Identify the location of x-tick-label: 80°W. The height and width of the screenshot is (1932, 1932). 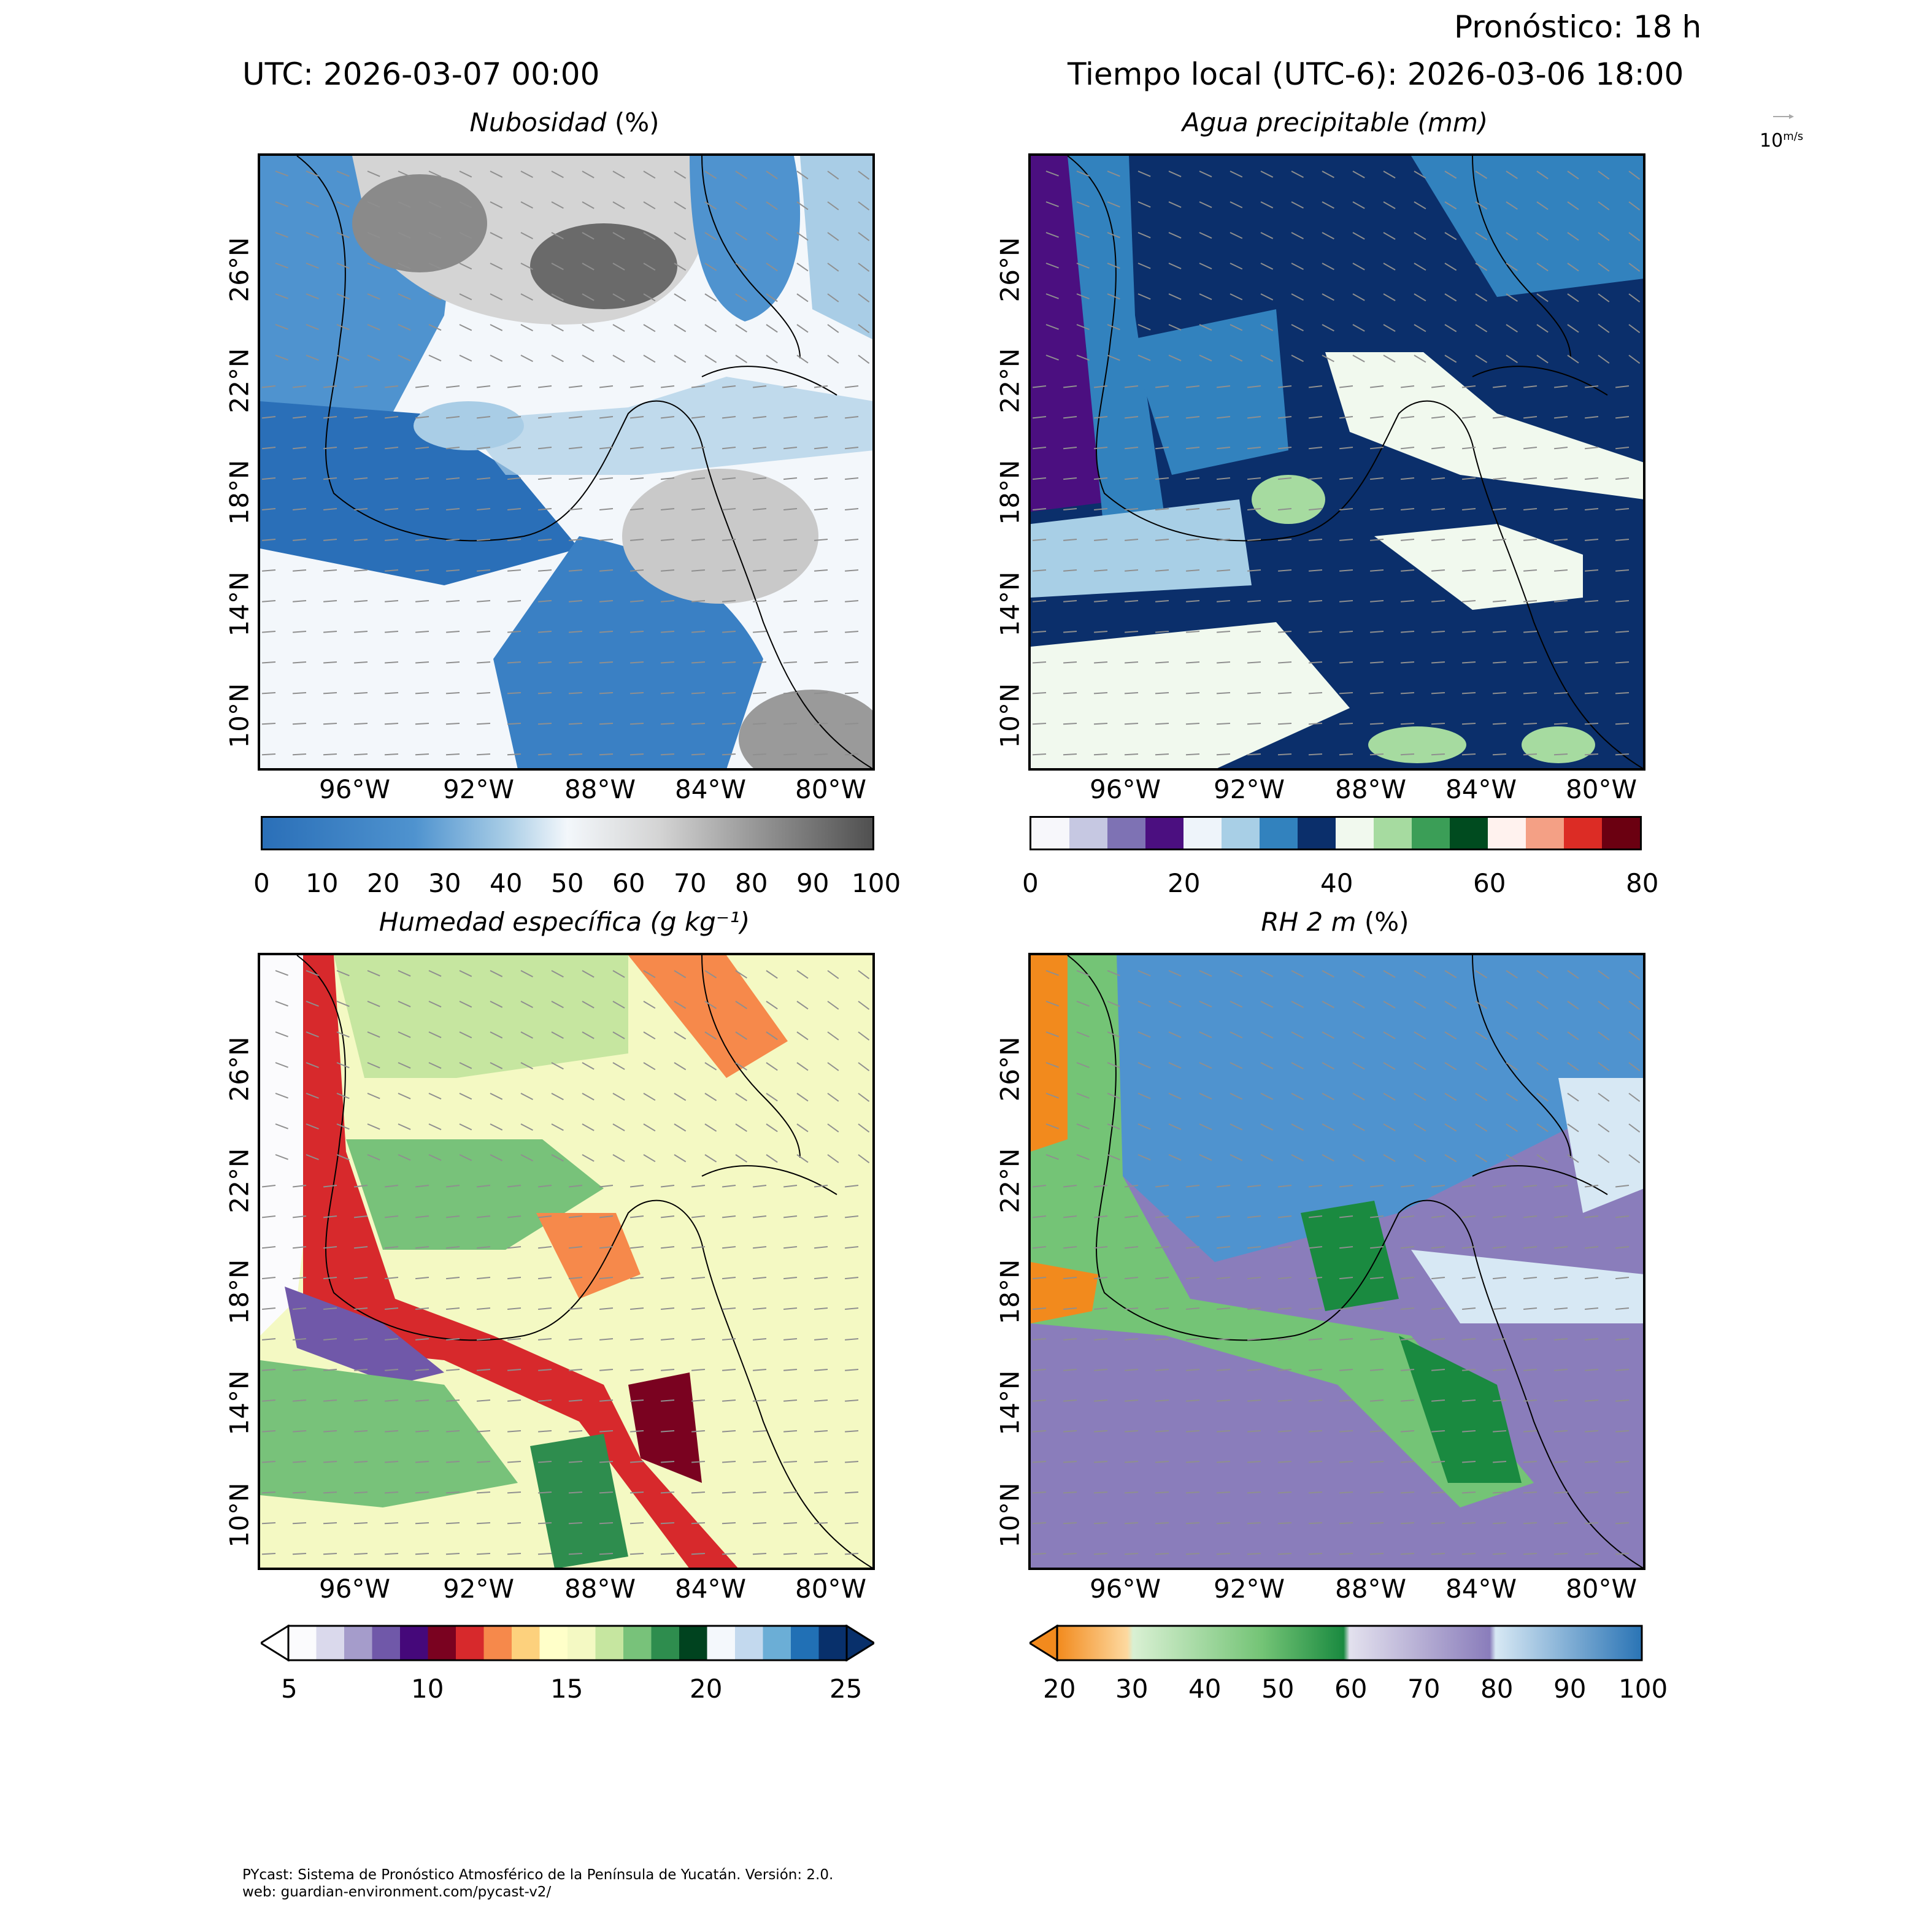
(1601, 789).